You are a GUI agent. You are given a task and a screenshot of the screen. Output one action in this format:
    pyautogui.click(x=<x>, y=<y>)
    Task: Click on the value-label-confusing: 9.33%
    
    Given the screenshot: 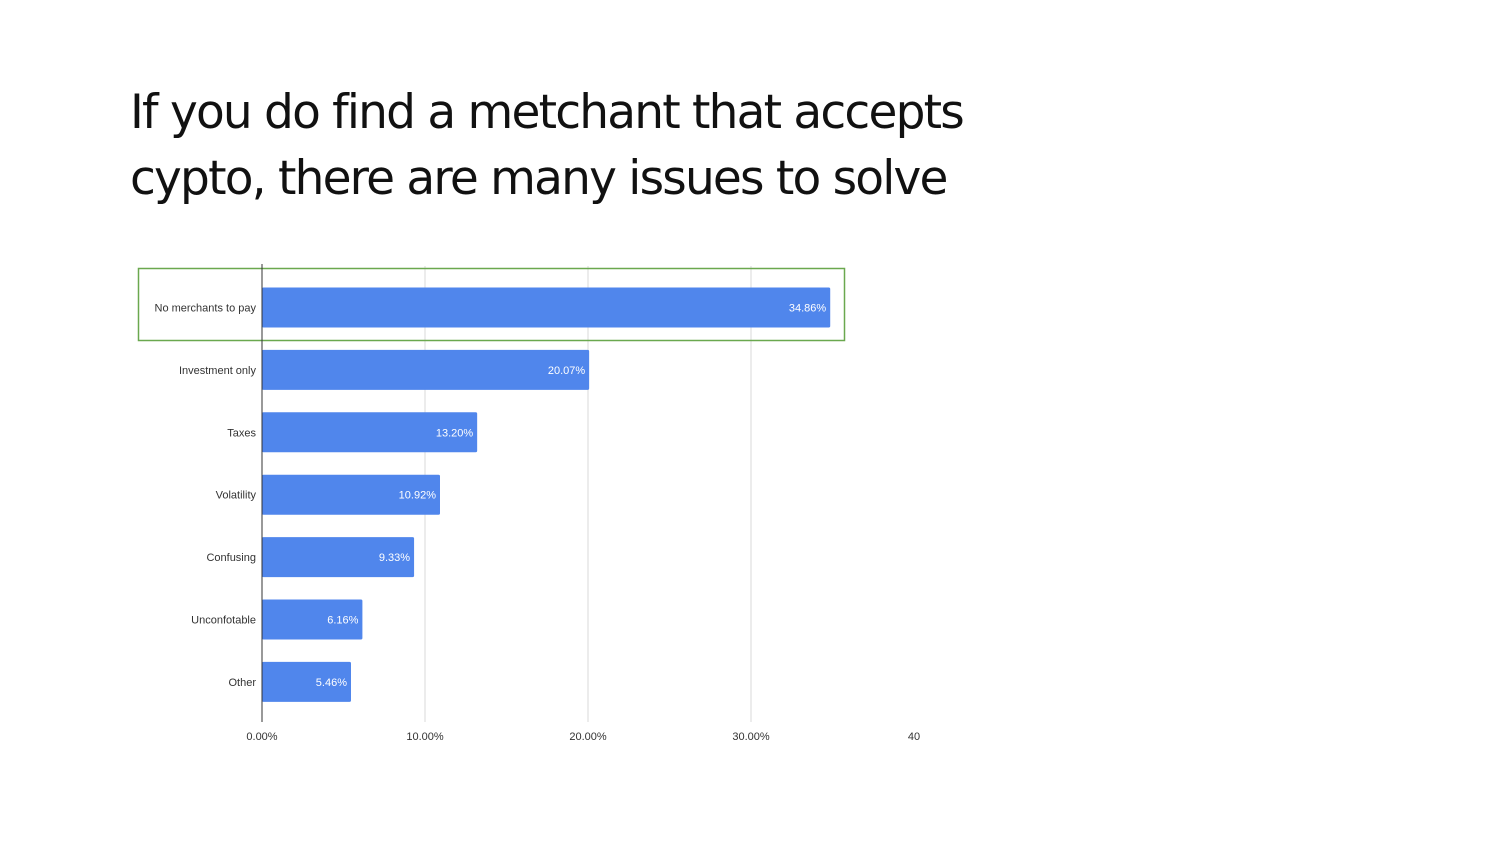 What is the action you would take?
    pyautogui.click(x=394, y=558)
    